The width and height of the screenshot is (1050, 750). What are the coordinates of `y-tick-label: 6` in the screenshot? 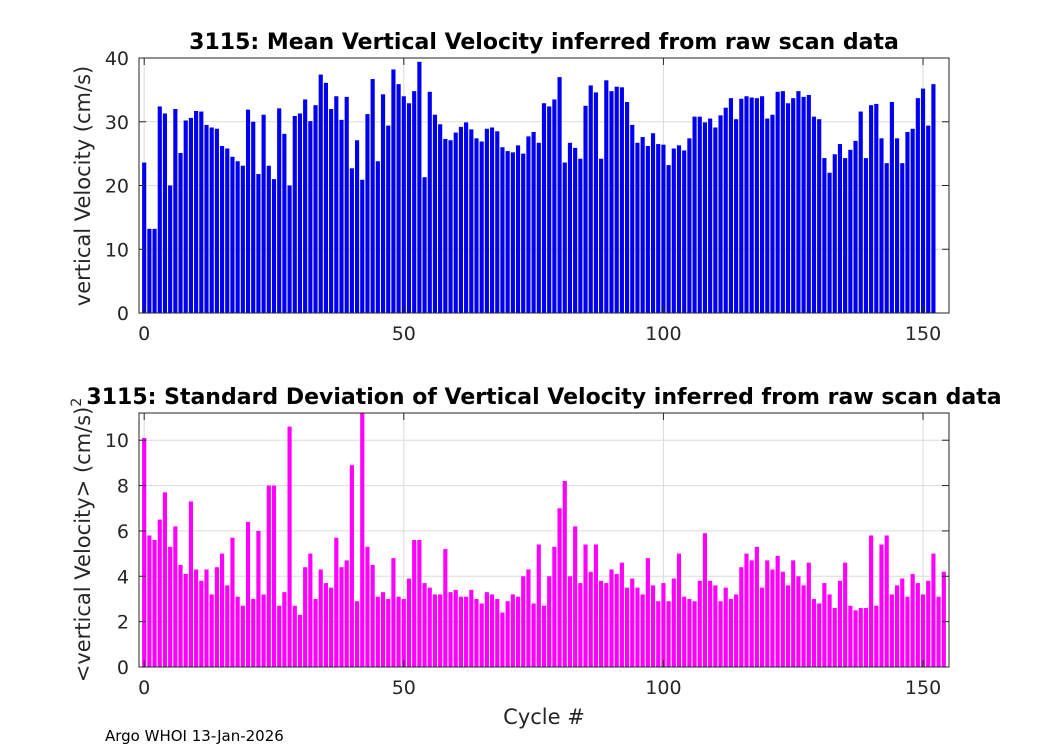 It's located at (123, 532).